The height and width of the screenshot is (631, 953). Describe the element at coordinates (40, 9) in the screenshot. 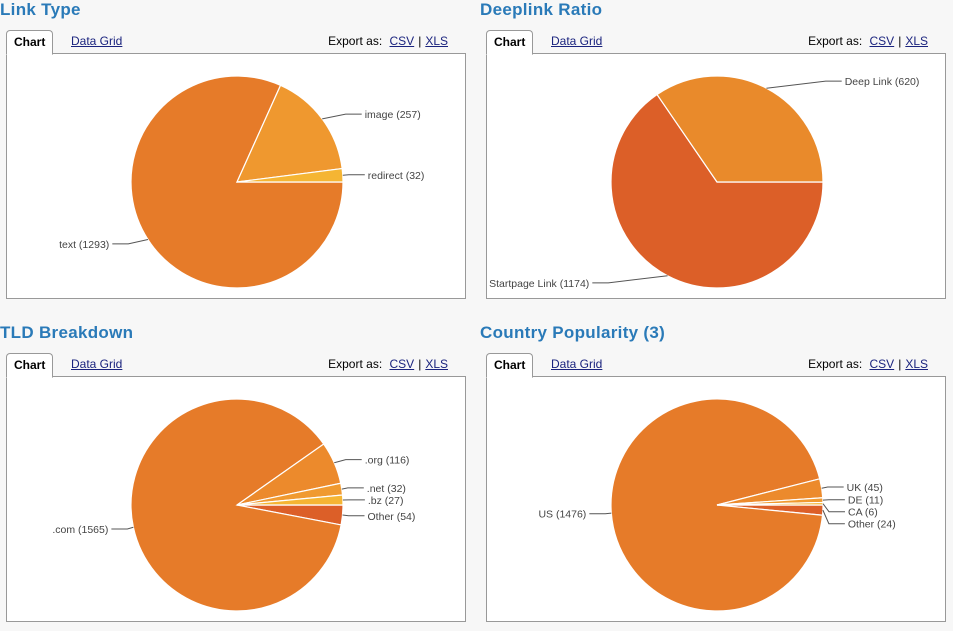

I see `chart-title: Link Type` at that location.